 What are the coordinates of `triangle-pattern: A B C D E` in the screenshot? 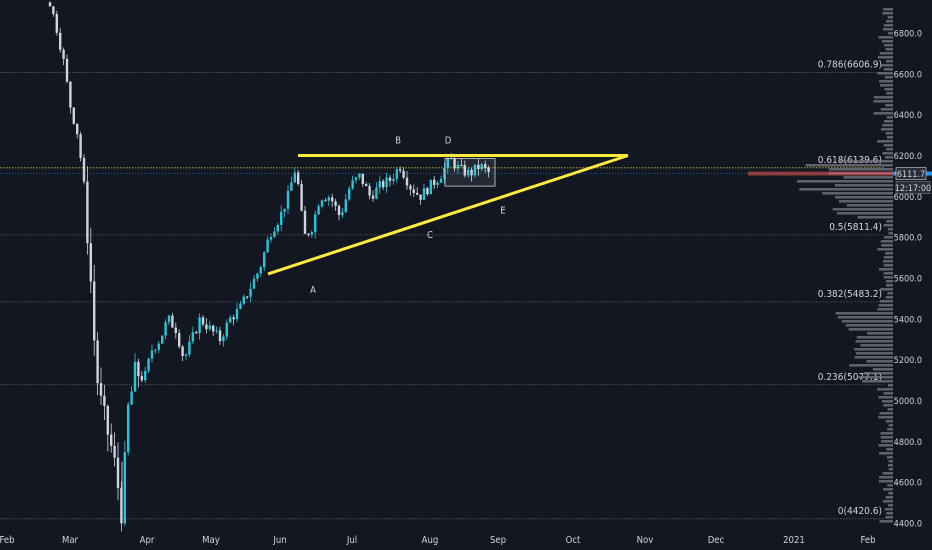 It's located at (448, 216).